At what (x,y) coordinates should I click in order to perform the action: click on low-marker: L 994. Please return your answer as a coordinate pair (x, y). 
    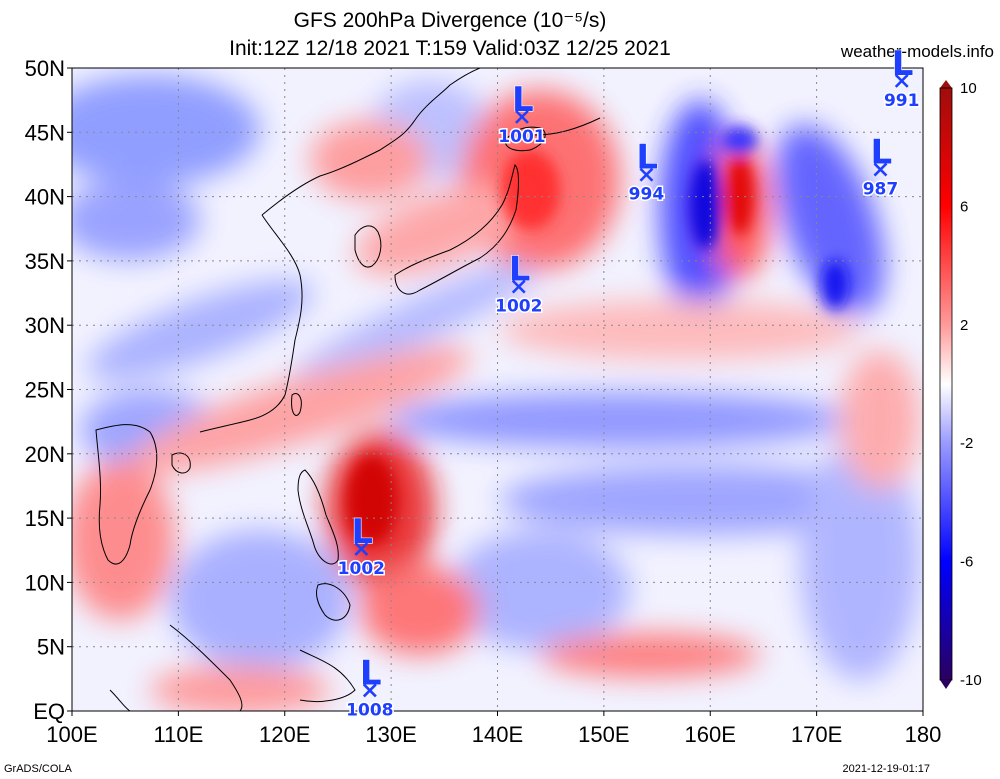
    Looking at the image, I should click on (646, 171).